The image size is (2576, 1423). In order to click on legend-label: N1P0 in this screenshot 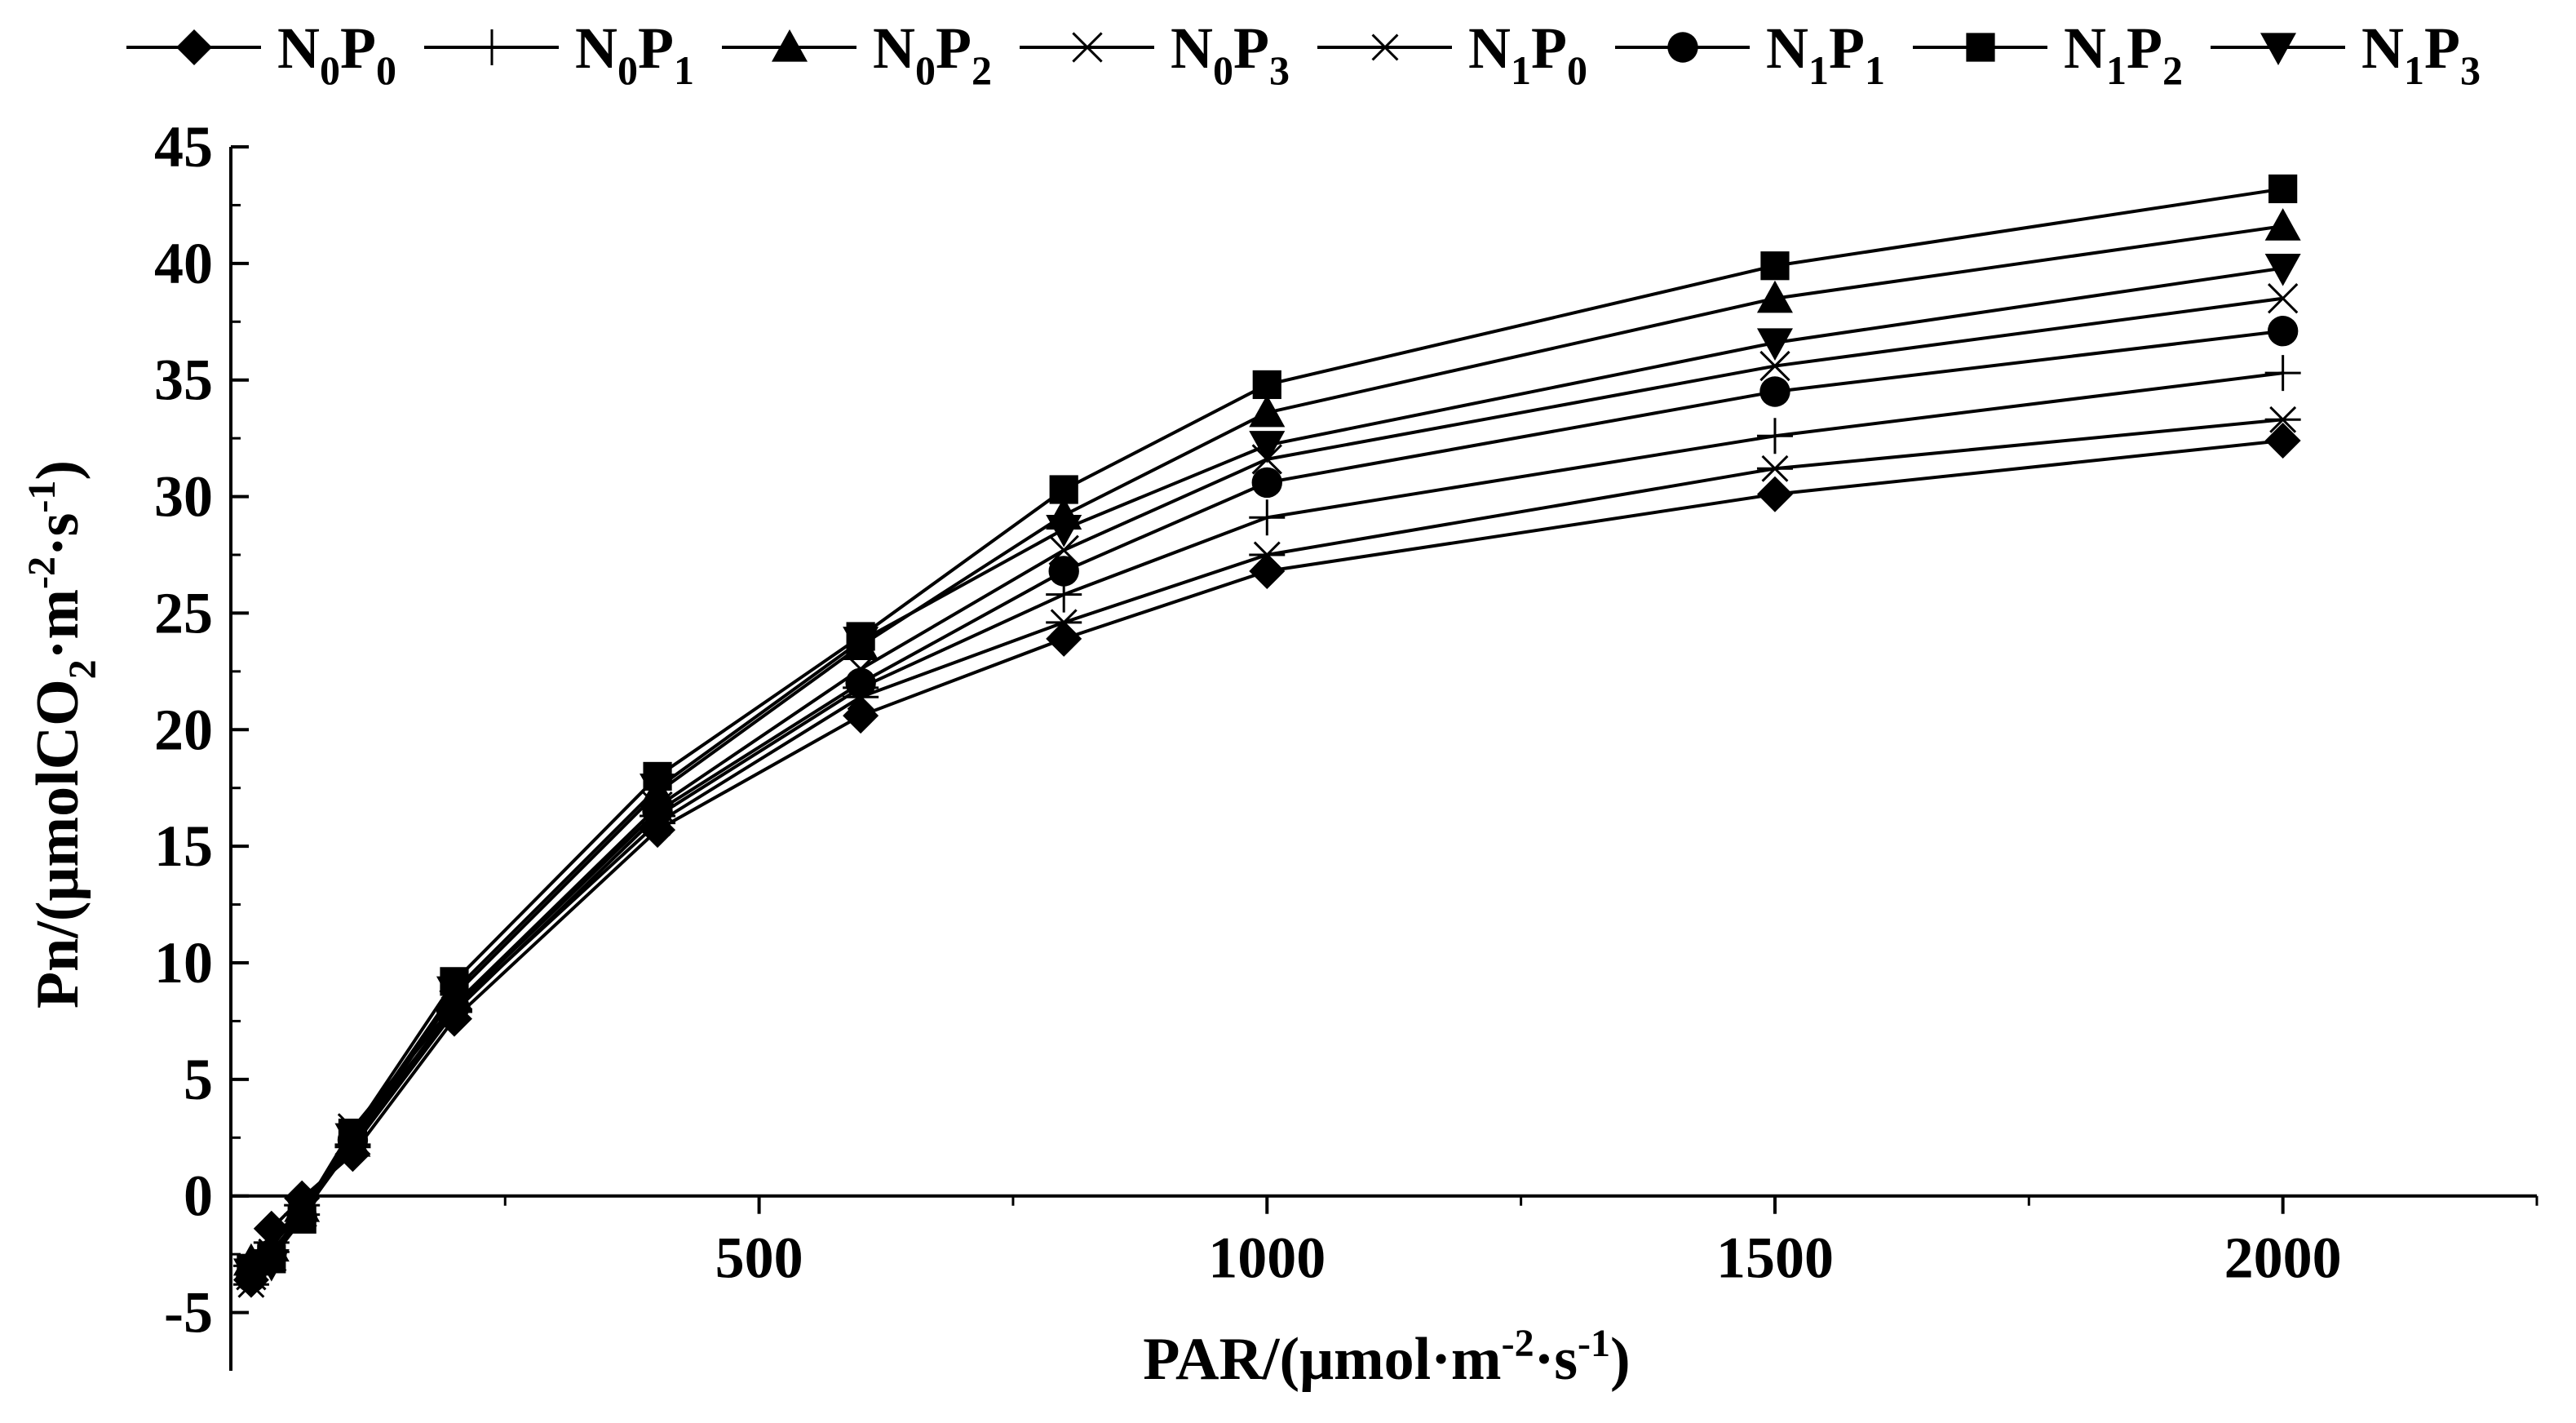, I will do `click(1527, 54)`.